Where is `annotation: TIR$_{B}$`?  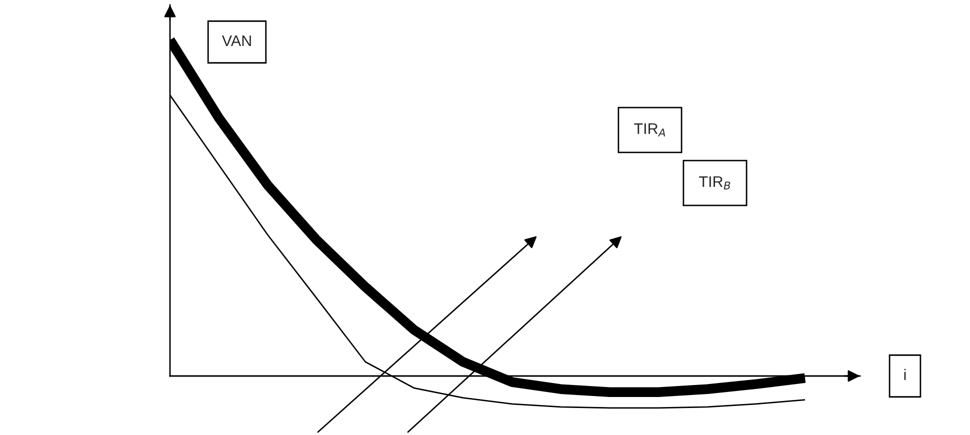
annotation: TIR$_{B}$ is located at coordinates (714, 183).